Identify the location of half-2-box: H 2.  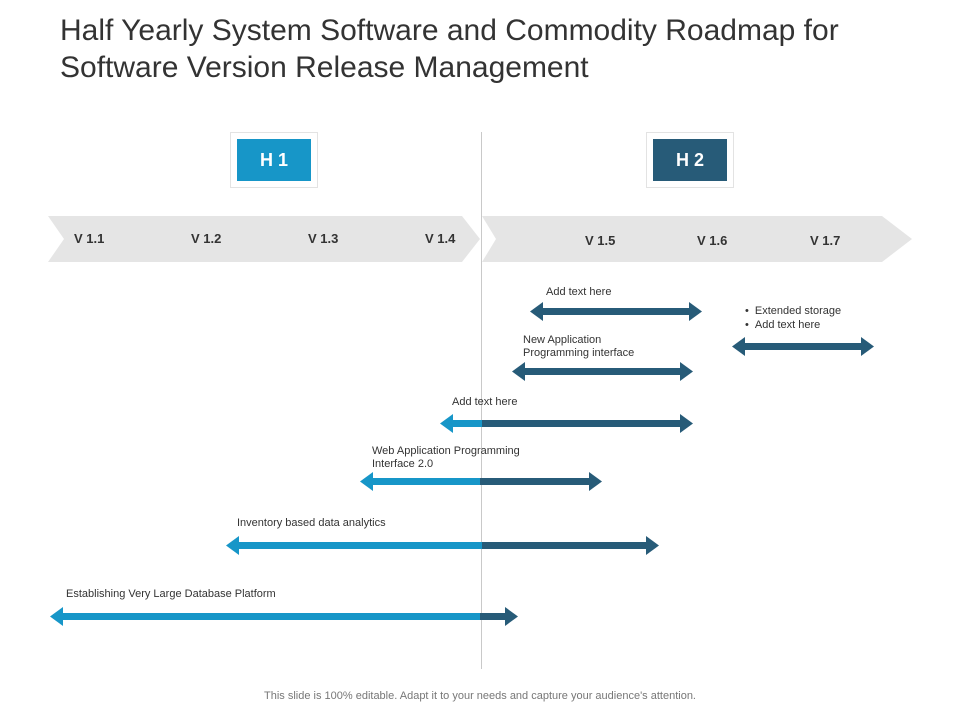
(690, 160).